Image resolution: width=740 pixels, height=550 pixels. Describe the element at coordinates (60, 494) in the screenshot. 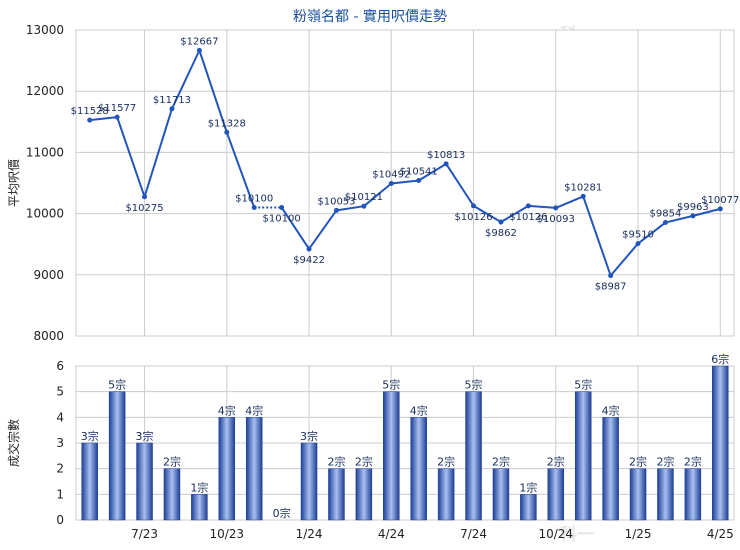

I see `y-tick-label: 1` at that location.